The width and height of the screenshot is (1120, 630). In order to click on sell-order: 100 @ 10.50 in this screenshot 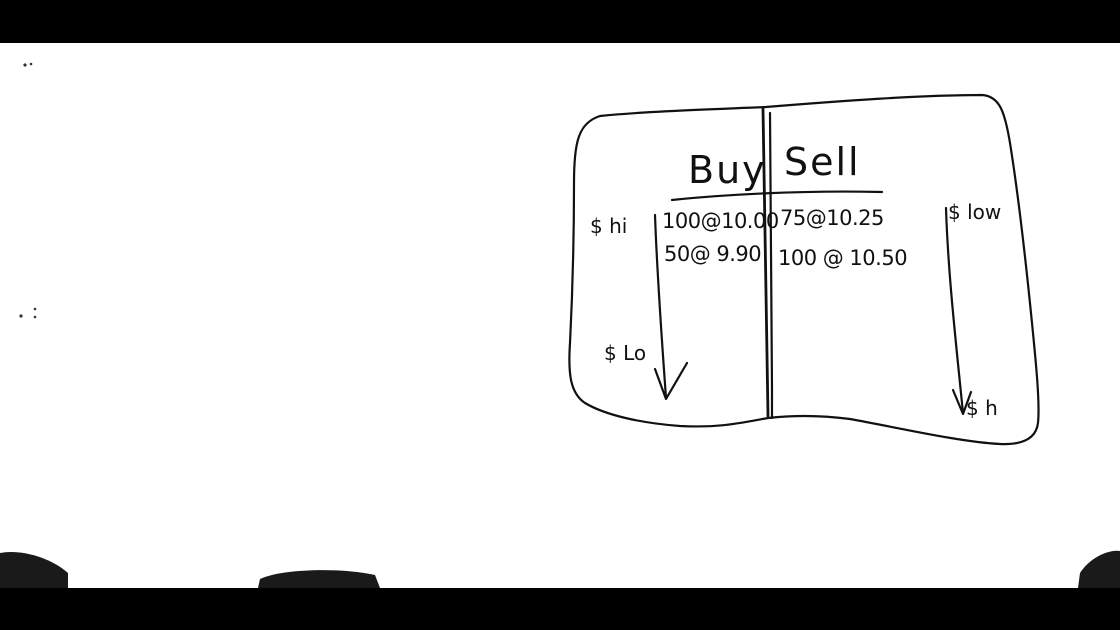, I will do `click(842, 258)`.